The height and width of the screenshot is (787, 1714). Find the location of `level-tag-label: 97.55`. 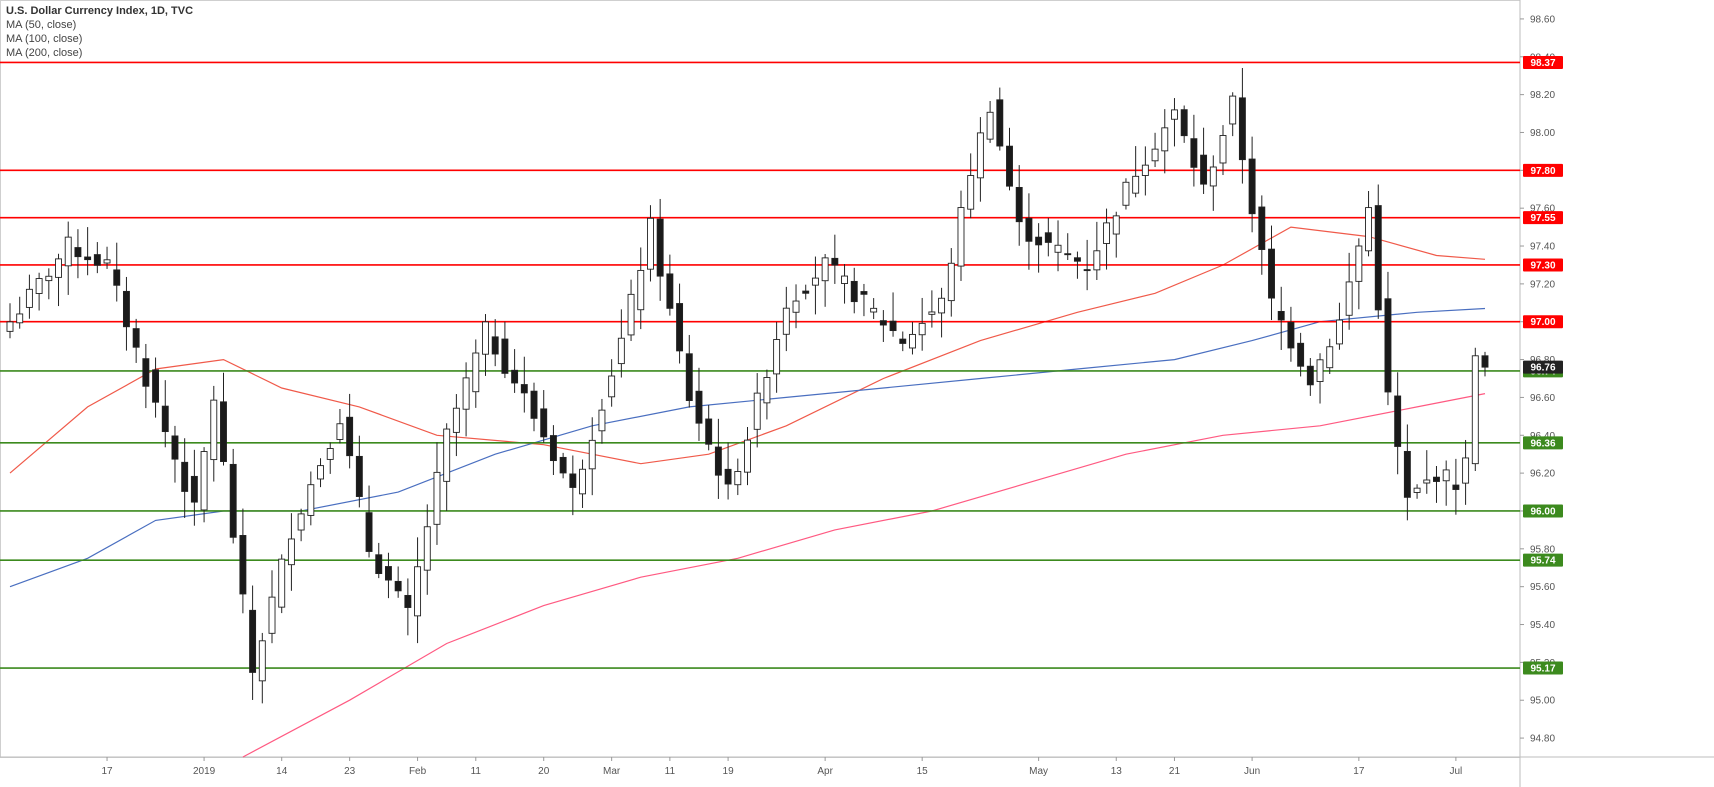

level-tag-label: 97.55 is located at coordinates (1542, 218).